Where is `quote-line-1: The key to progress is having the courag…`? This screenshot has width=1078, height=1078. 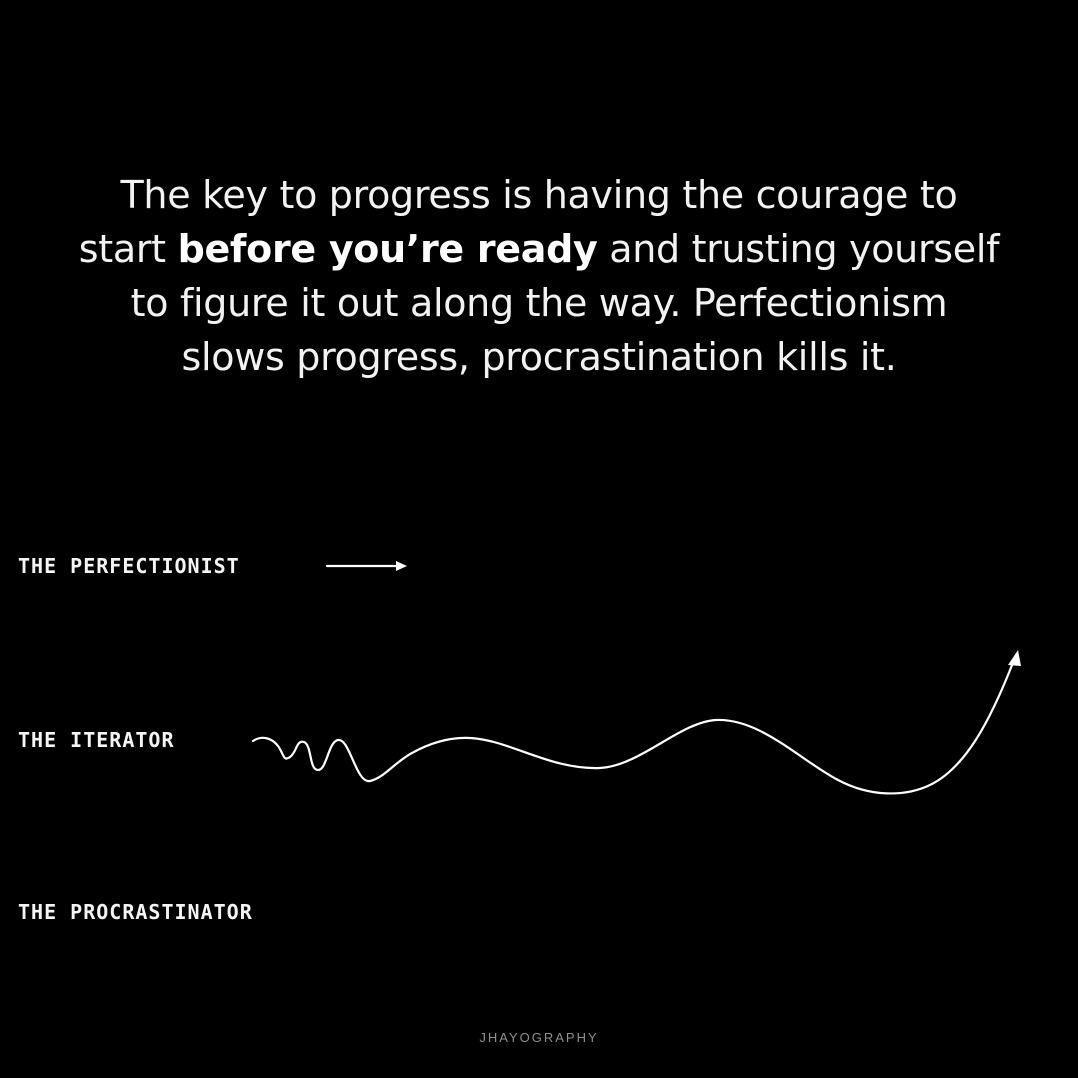
quote-line-1: The key to progress is having the courag… is located at coordinates (539, 195).